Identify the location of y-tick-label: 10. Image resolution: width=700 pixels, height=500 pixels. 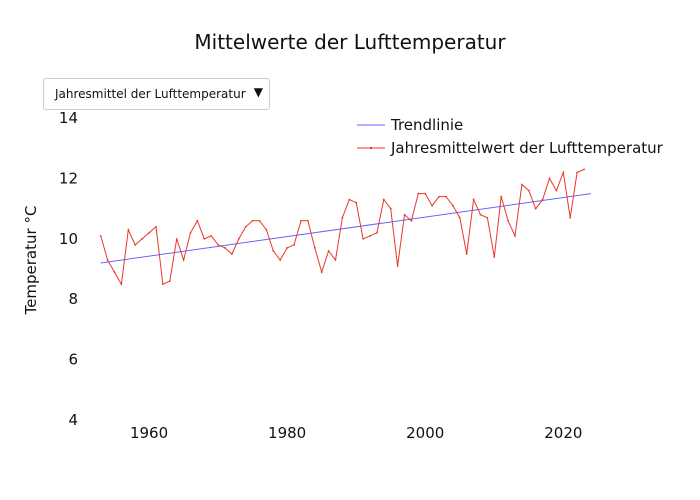
(68, 239).